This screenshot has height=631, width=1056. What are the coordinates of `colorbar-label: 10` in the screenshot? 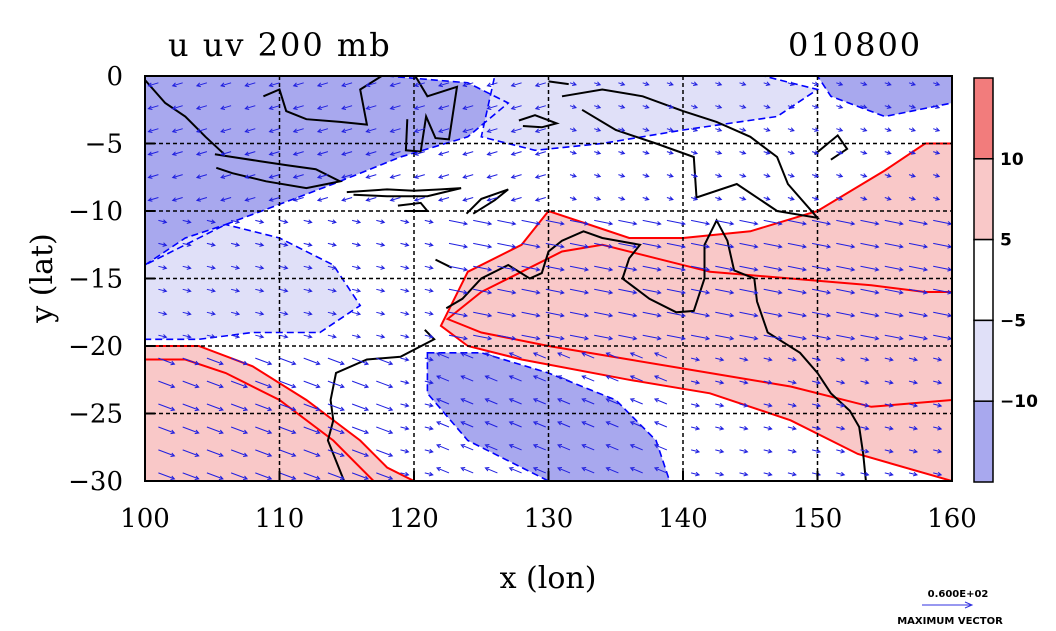 It's located at (1012, 160).